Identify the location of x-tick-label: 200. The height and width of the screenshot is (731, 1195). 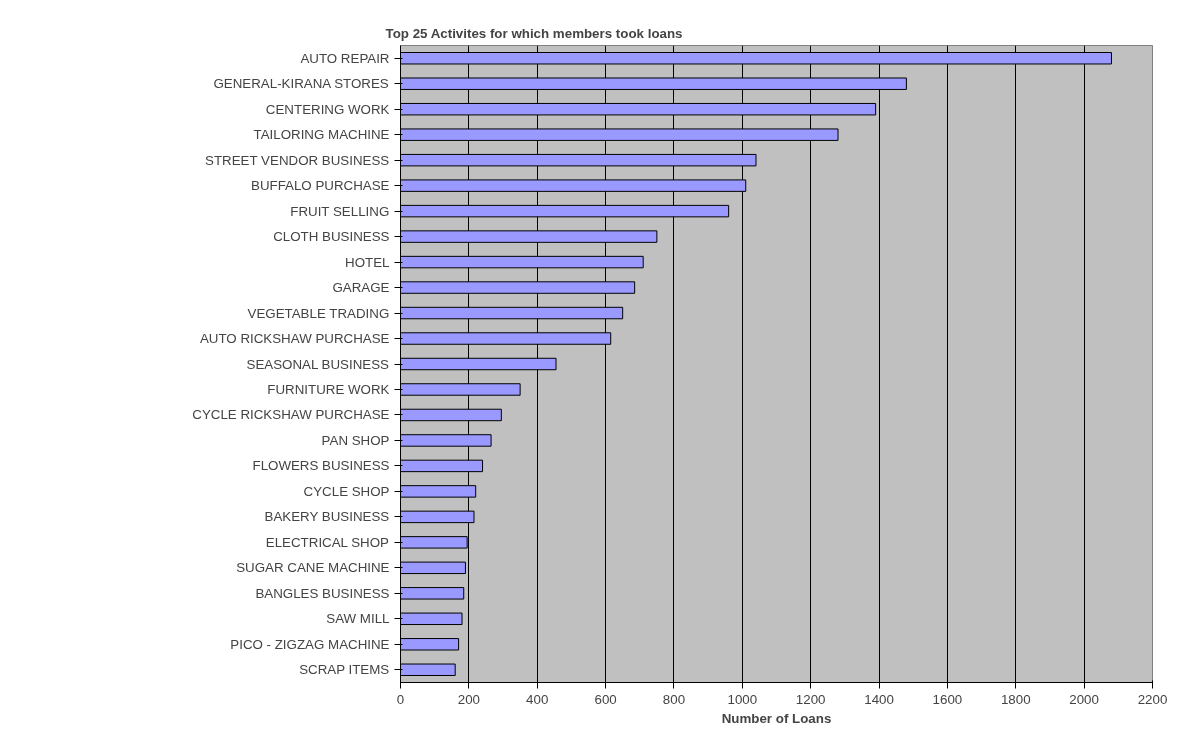
(468, 699).